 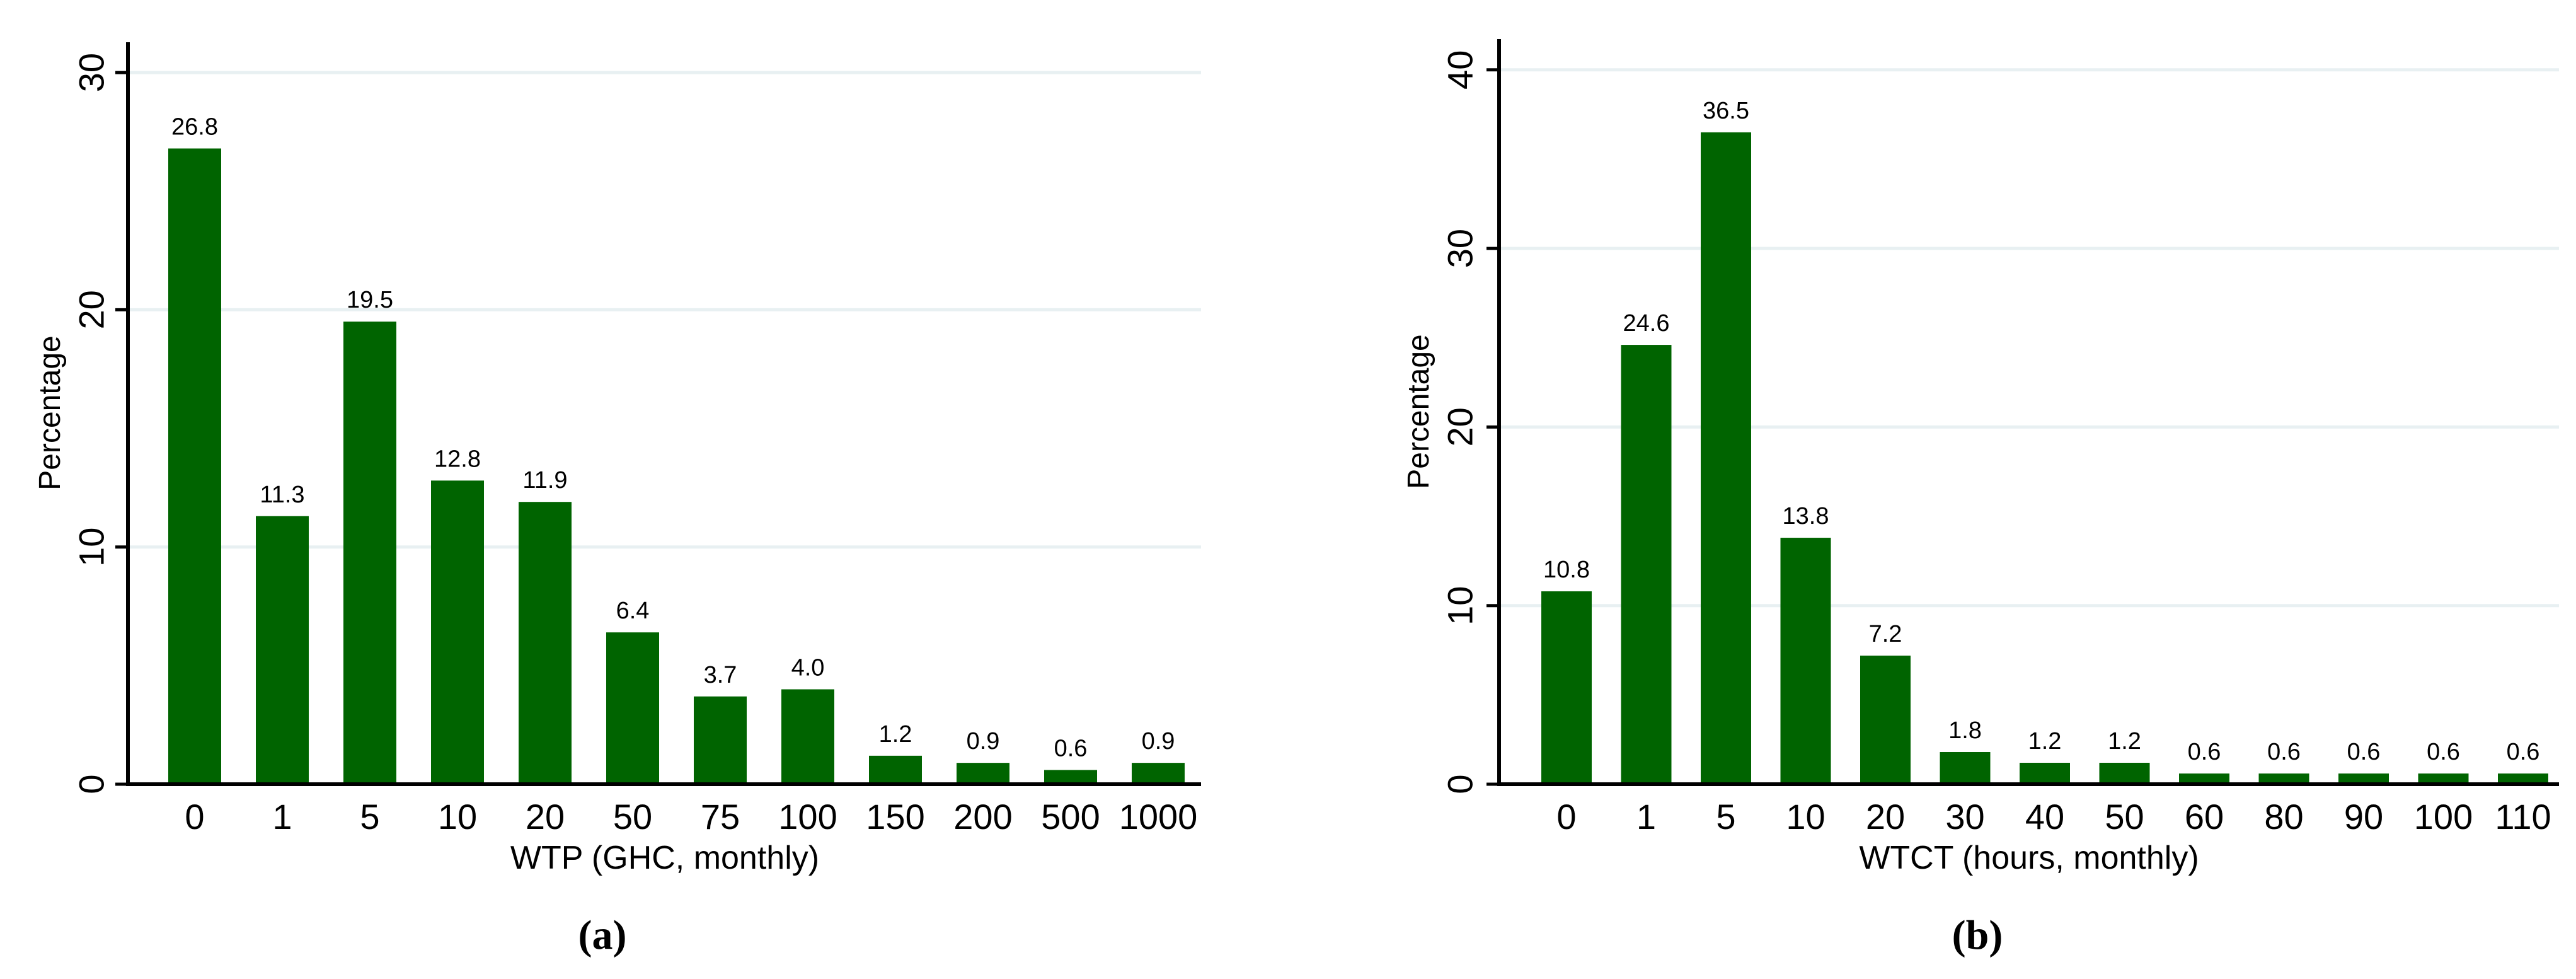 I want to click on x-tick-label: 90, so click(x=2363, y=817).